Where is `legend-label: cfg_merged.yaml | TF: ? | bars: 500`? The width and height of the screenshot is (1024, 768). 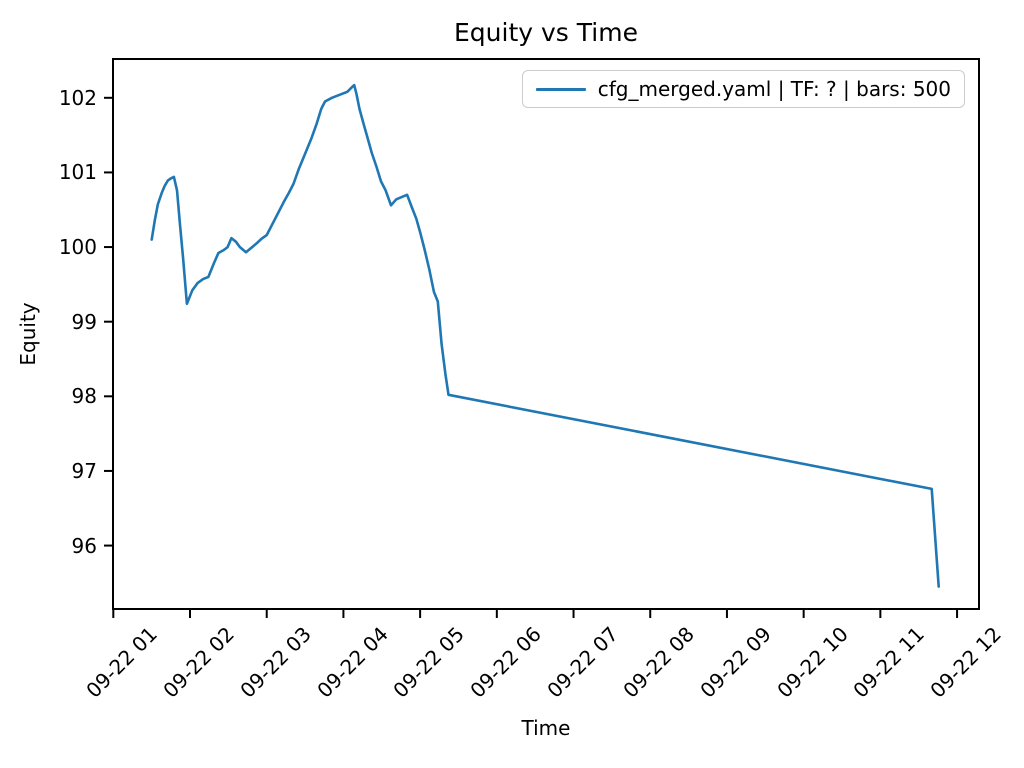
legend-label: cfg_merged.yaml | TF: ? | bars: 500 is located at coordinates (774, 89).